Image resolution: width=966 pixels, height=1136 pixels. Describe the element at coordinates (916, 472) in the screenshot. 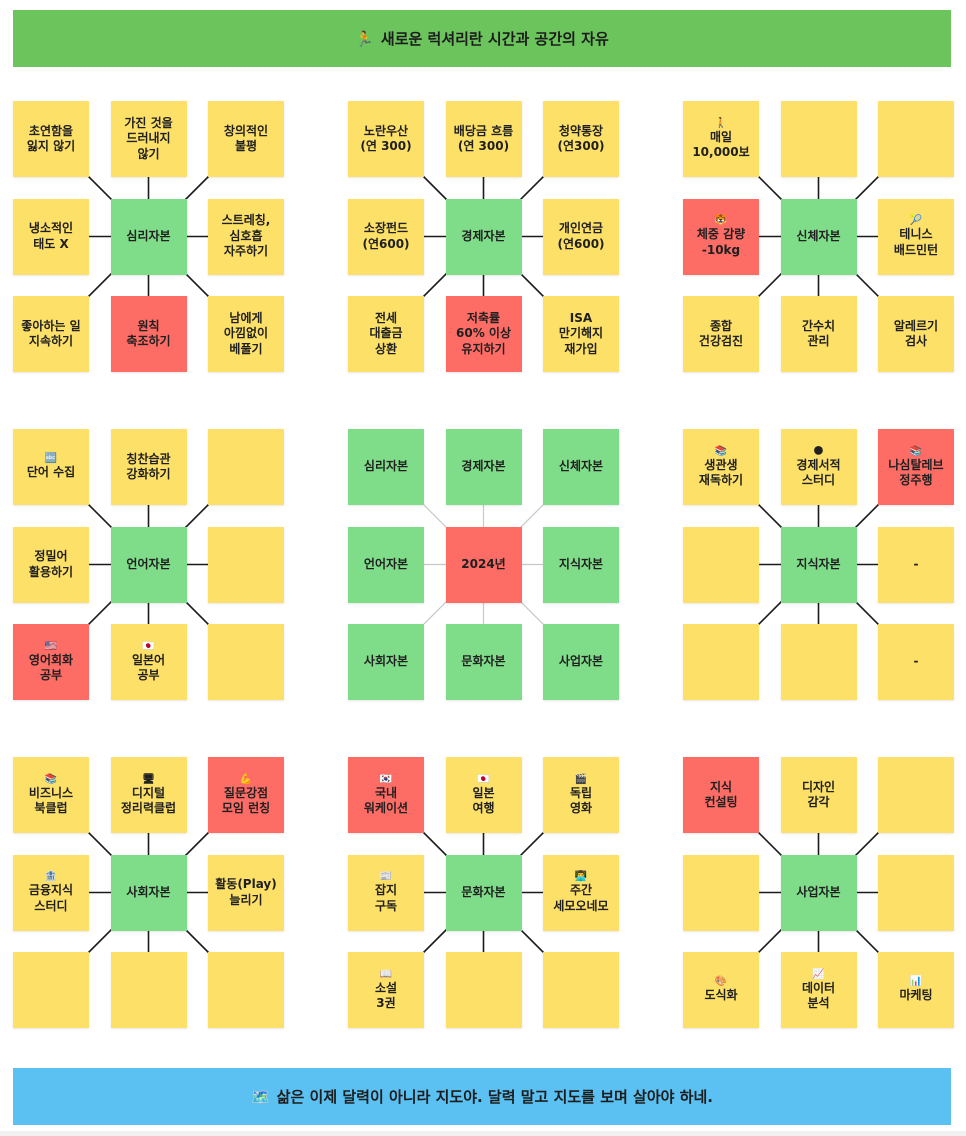

I see `note-text: 나심탈레브 정주행` at that location.